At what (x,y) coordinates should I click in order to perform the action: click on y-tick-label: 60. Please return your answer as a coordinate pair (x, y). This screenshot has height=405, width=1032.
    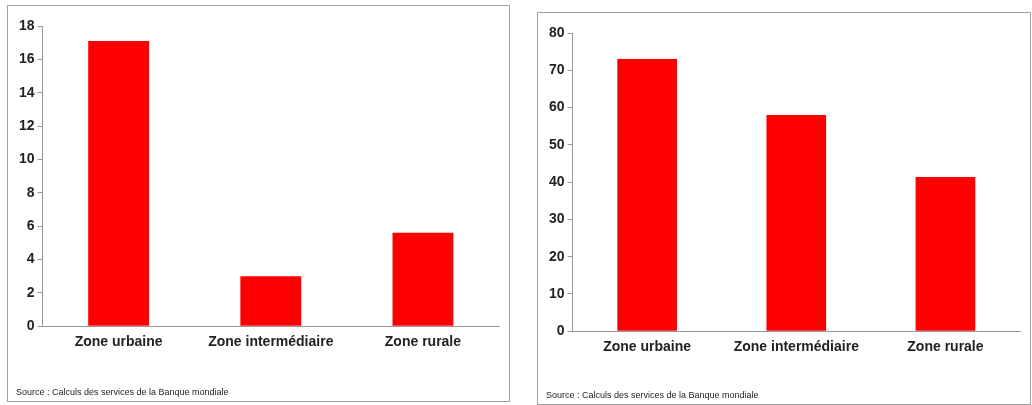
    Looking at the image, I should click on (556, 106).